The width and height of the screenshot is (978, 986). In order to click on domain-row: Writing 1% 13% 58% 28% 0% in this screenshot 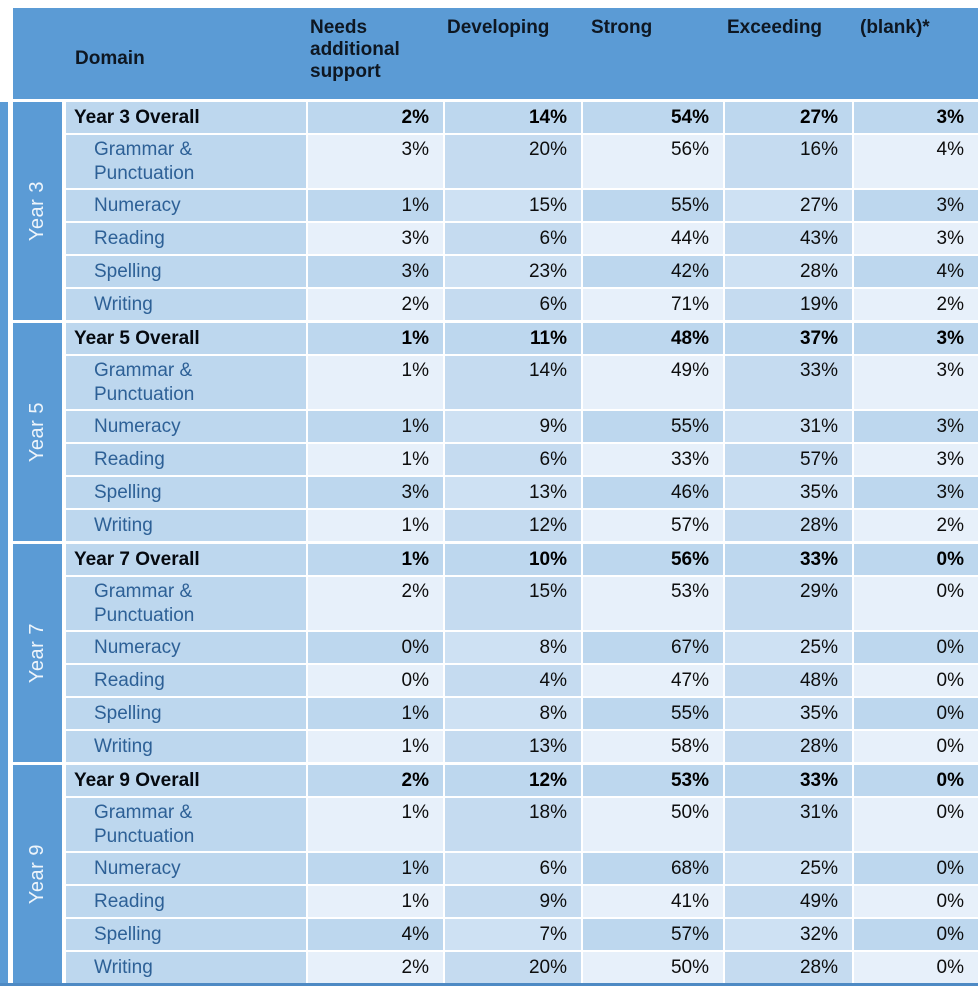, I will do `click(522, 746)`.